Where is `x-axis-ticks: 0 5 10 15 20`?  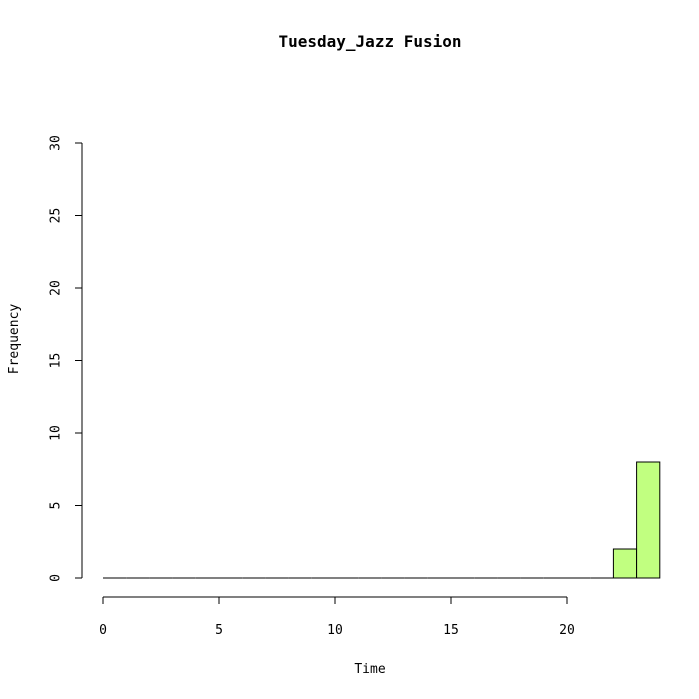 x-axis-ticks: 0 5 10 15 20 is located at coordinates (337, 617).